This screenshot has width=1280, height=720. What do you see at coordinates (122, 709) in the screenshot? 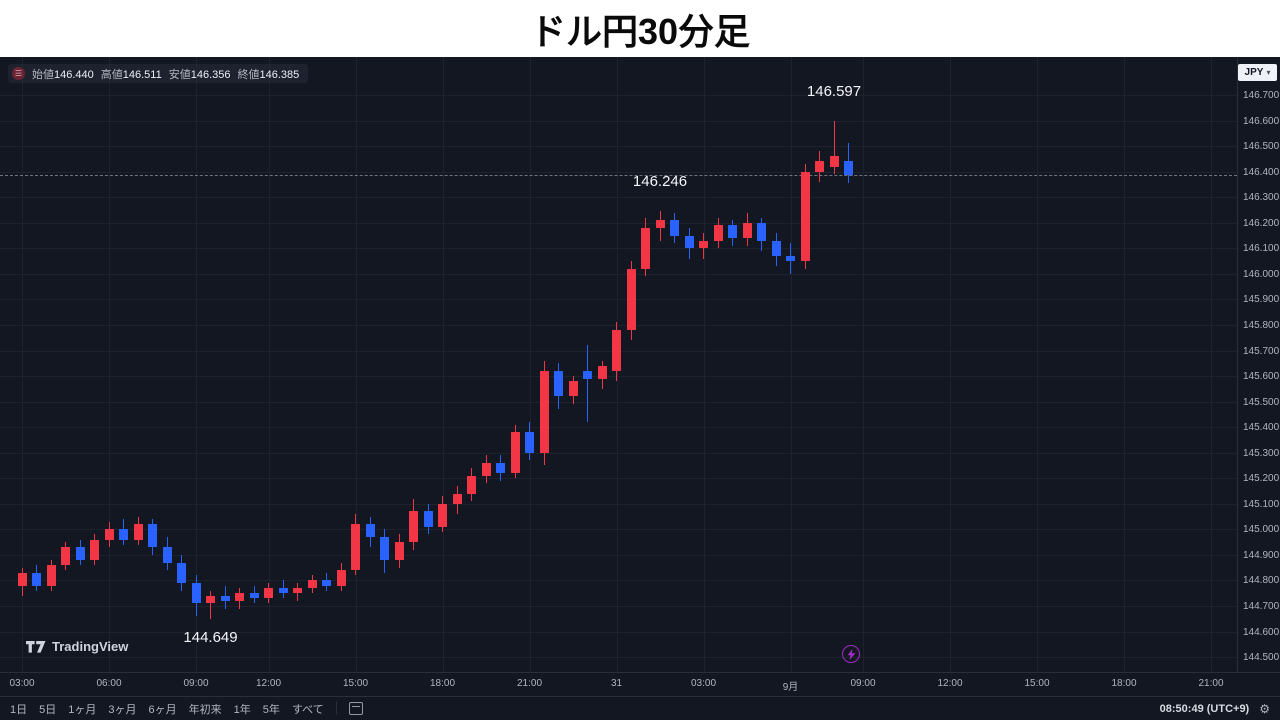
I see `range-button-3m: 3ヶ月` at bounding box center [122, 709].